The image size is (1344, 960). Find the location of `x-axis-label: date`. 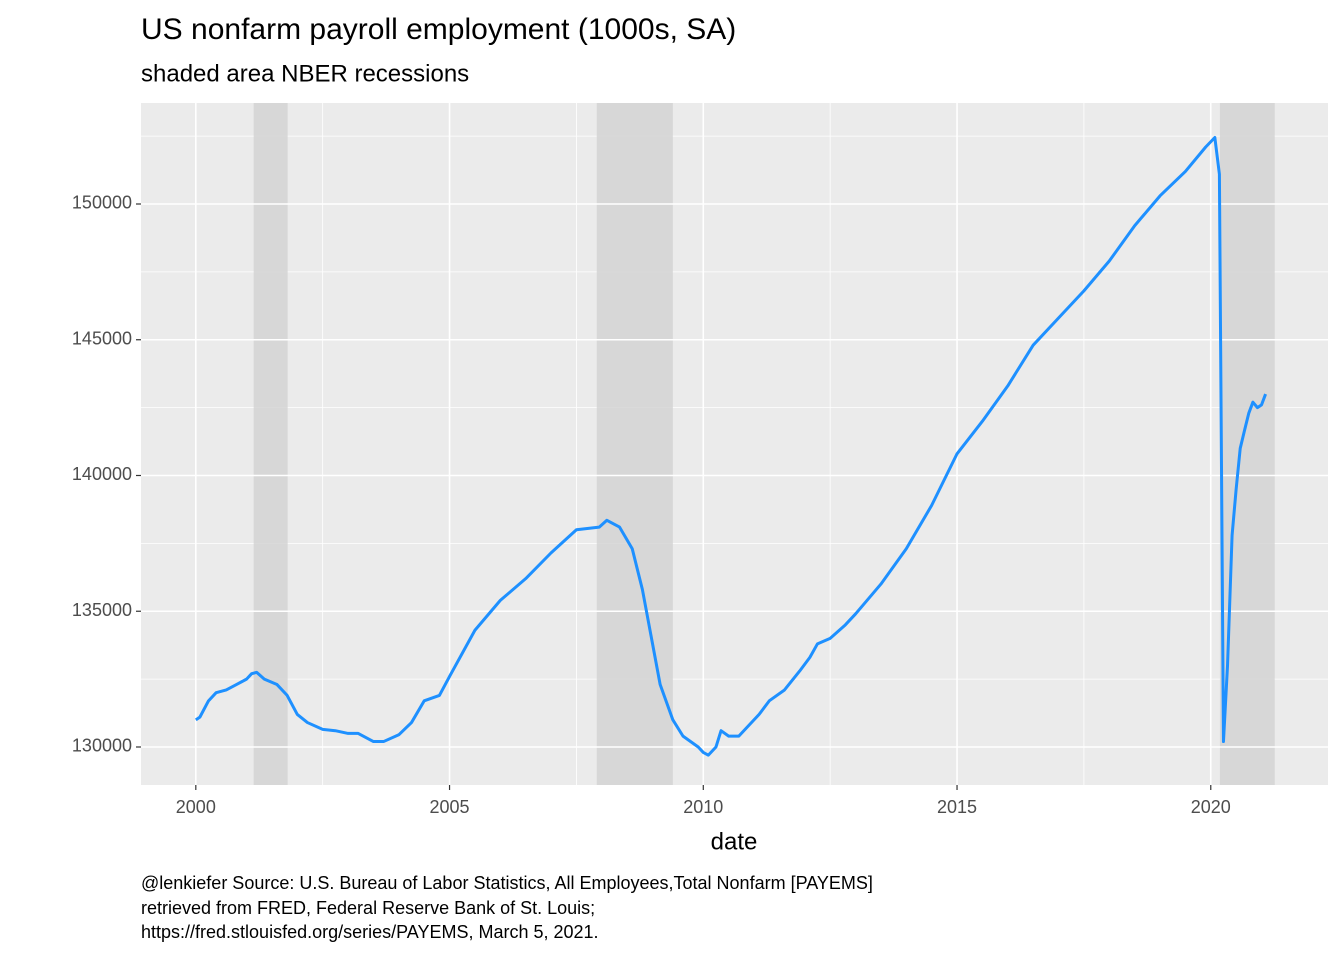

x-axis-label: date is located at coordinates (734, 841).